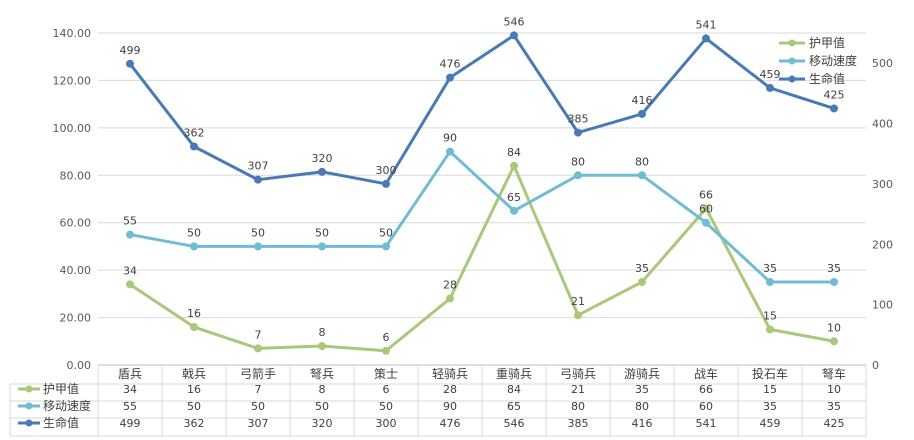 The image size is (914, 440). Describe the element at coordinates (386, 374) in the screenshot. I see `category-label: 策士` at that location.